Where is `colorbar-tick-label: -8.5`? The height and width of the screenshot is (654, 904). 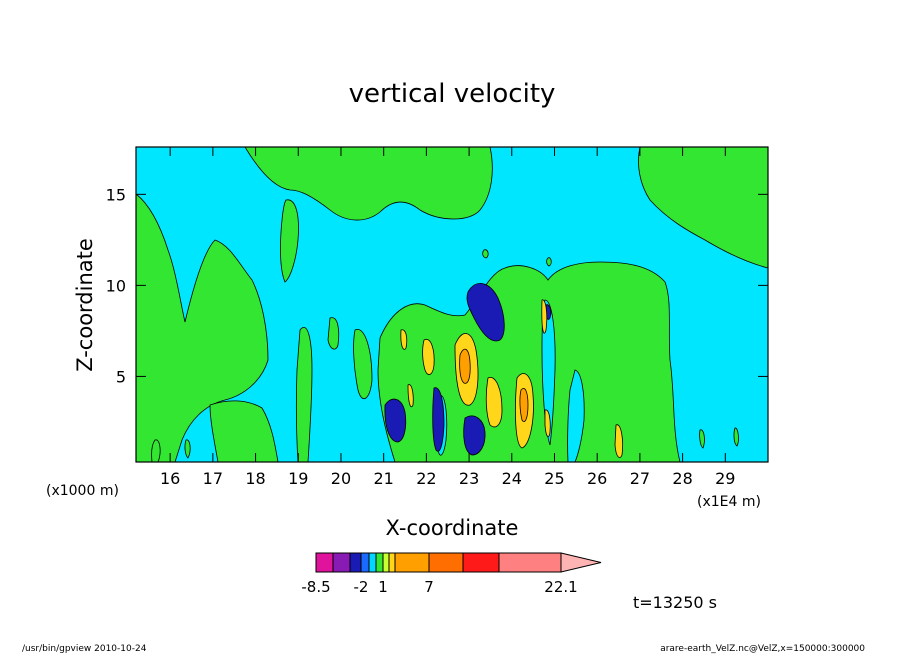
colorbar-tick-label: -8.5 is located at coordinates (315, 587).